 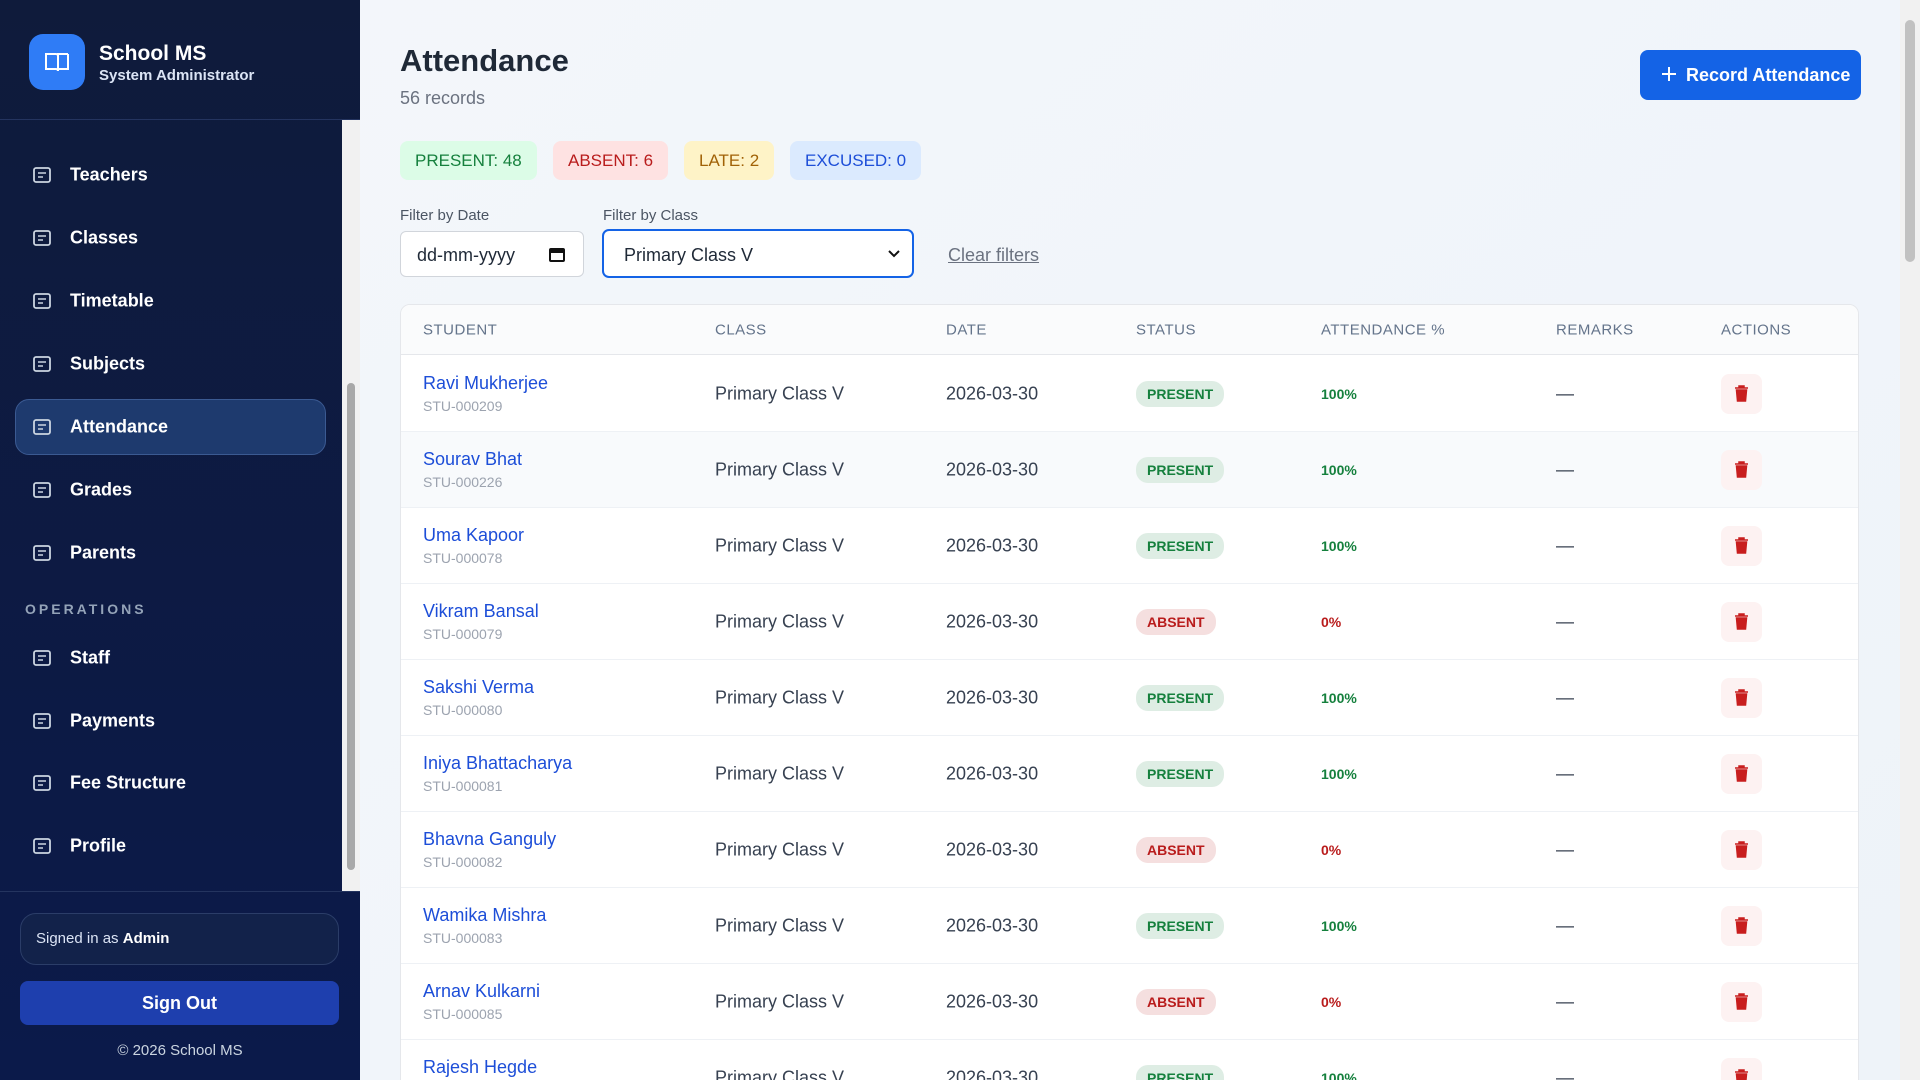 I want to click on student-name: Rajesh Hegde, so click(x=480, y=1067).